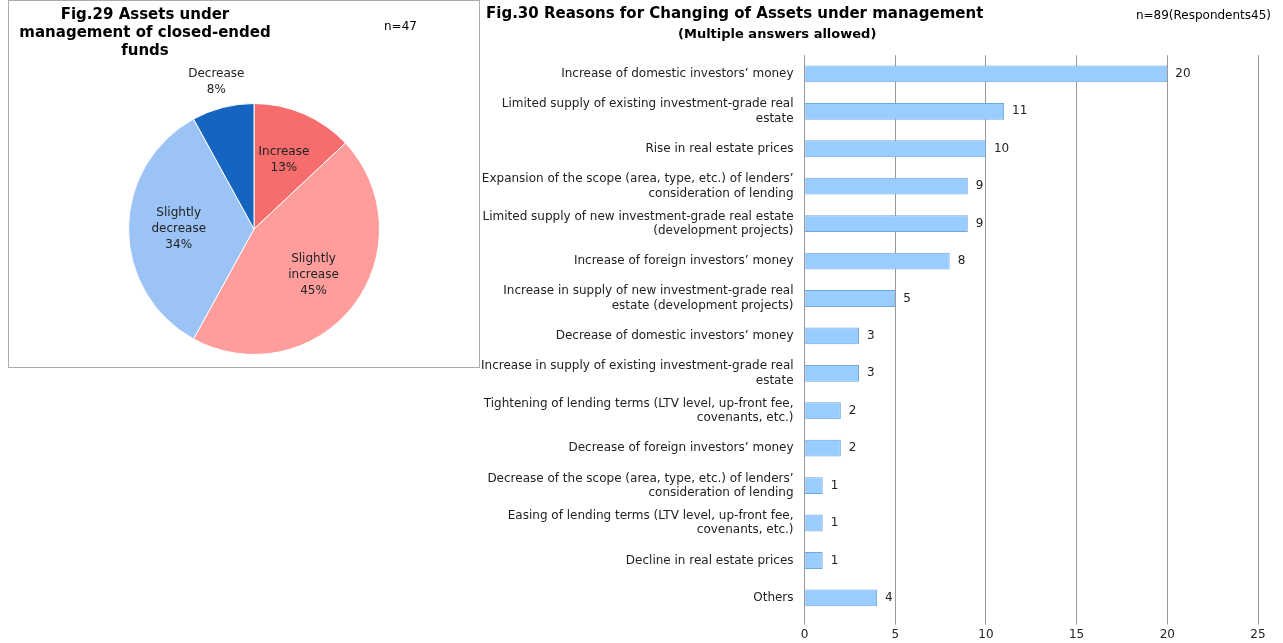 This screenshot has height=643, width=1283. Describe the element at coordinates (683, 260) in the screenshot. I see `y-tick-label: Increase of foreign investors’ money` at that location.